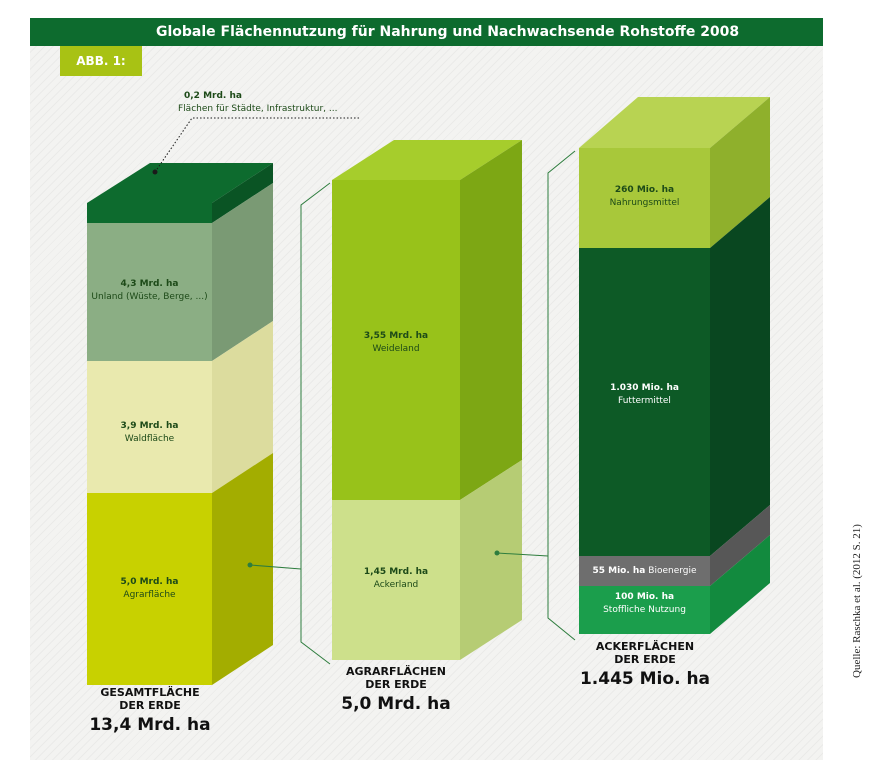 The height and width of the screenshot is (778, 870). What do you see at coordinates (644, 190) in the screenshot?
I see `label-nahrungsmittel-value: 260 Mio. ha` at bounding box center [644, 190].